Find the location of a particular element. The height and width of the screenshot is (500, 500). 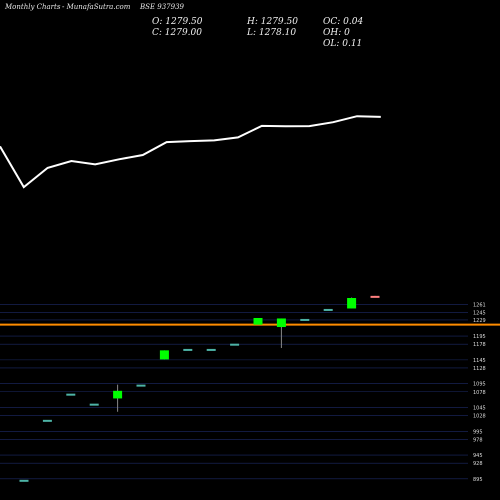

y-tick-label: 1178 is located at coordinates (479, 345).